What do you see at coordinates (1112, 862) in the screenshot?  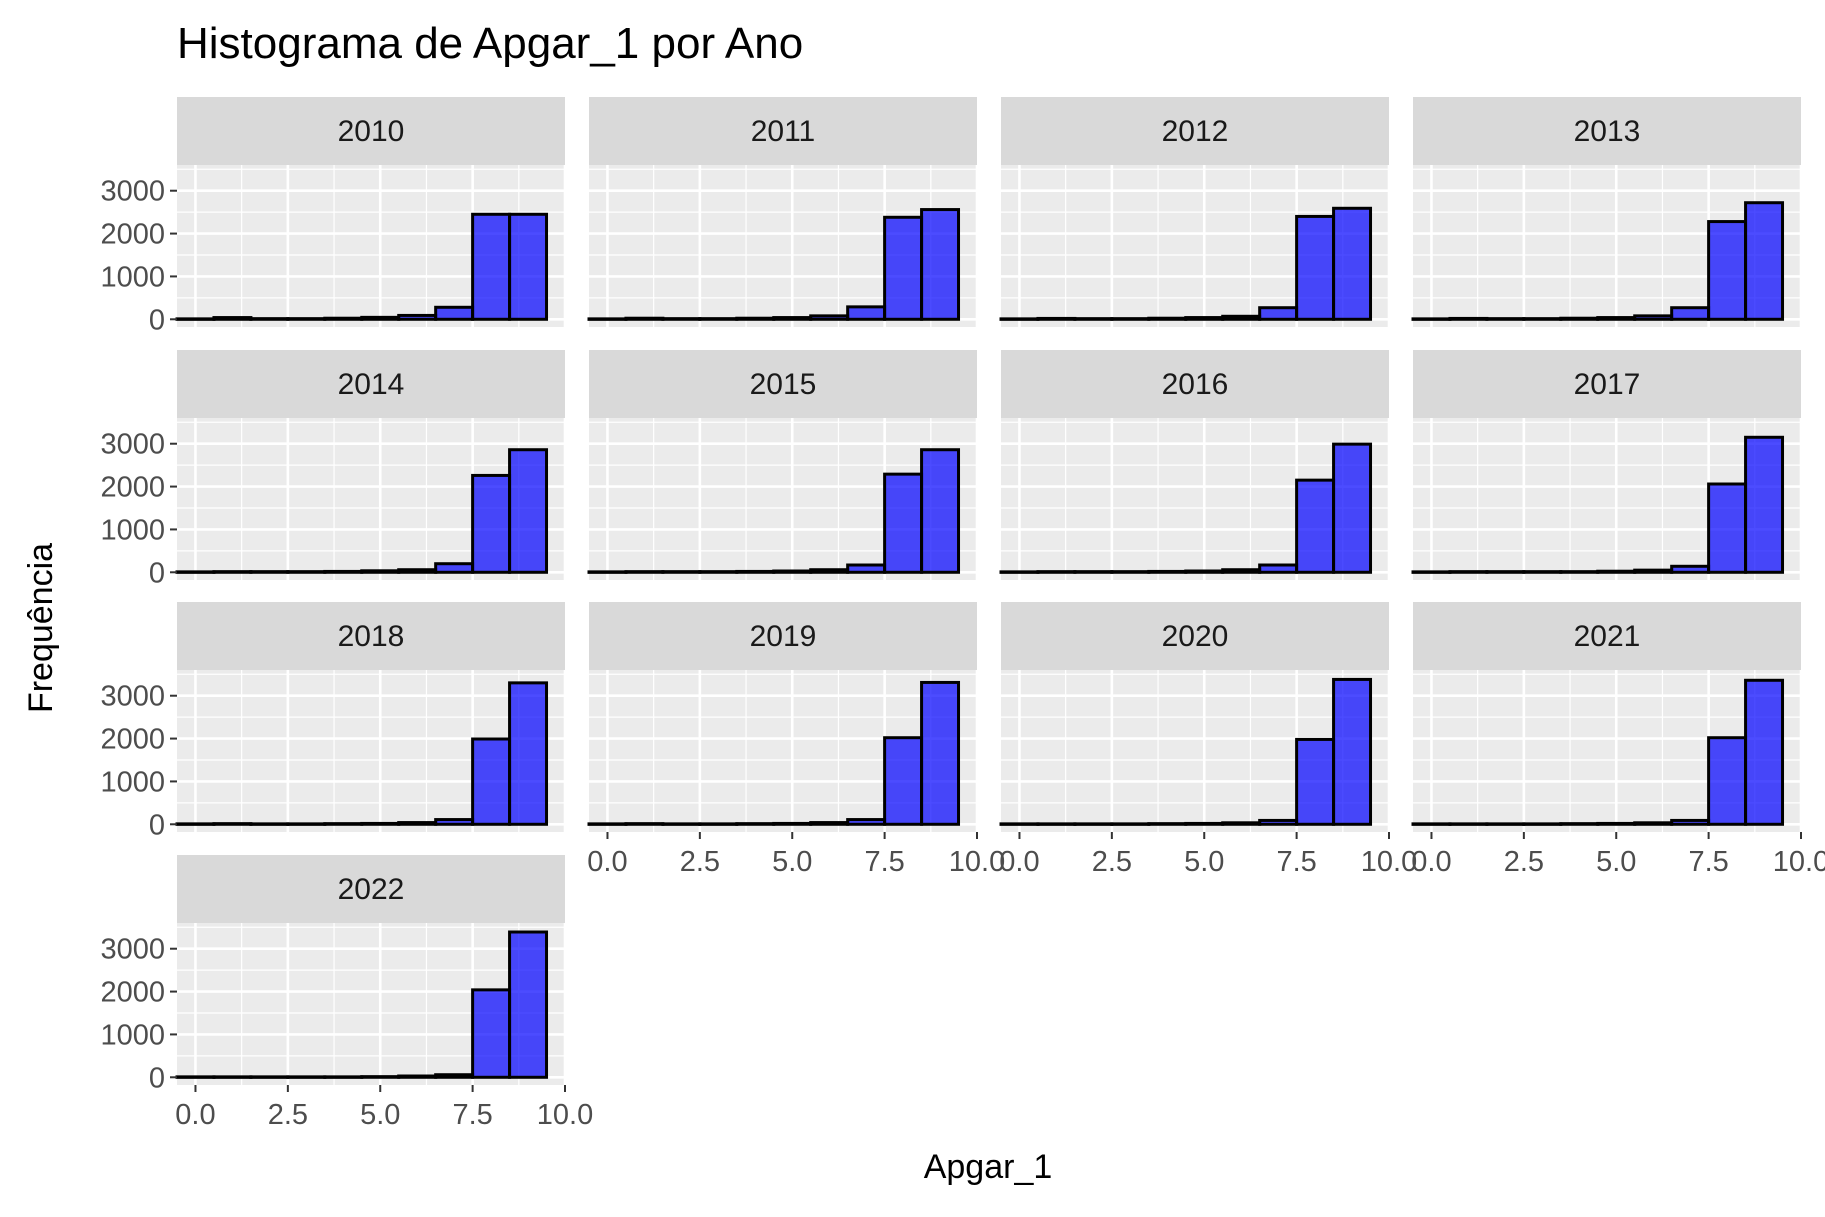 I see `x-tick-label: 2.5` at bounding box center [1112, 862].